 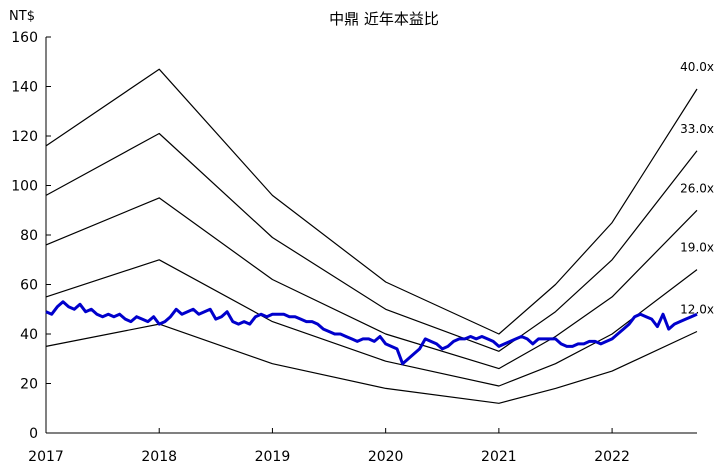 What do you see at coordinates (273, 457) in the screenshot?
I see `x-tick-label: 2019` at bounding box center [273, 457].